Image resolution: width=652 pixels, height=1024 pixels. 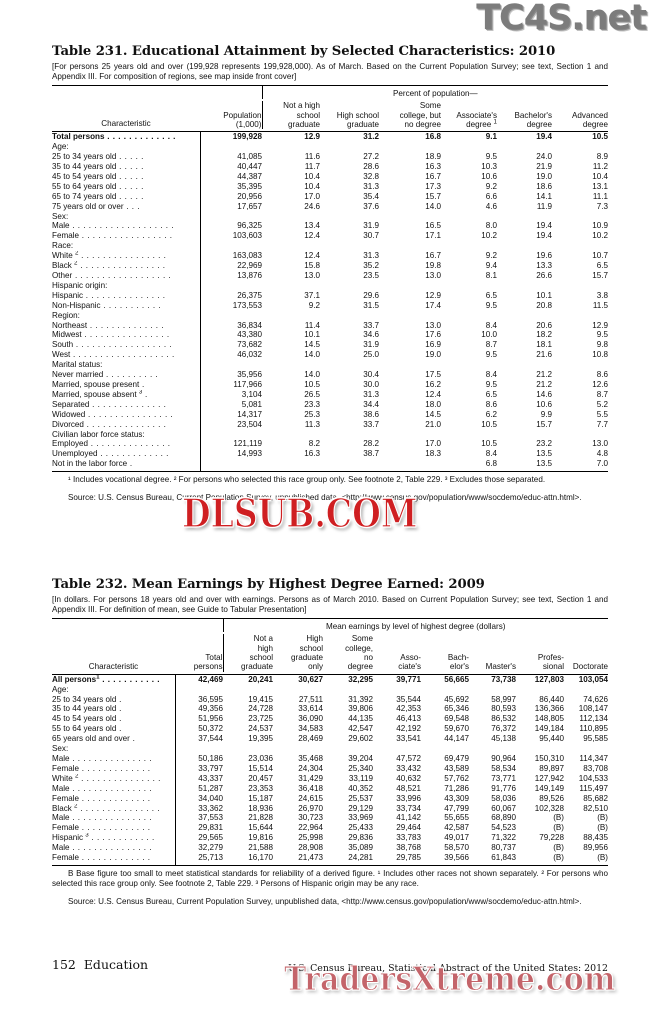 What do you see at coordinates (310, 798) in the screenshot?
I see `row-value: 24,615` at bounding box center [310, 798].